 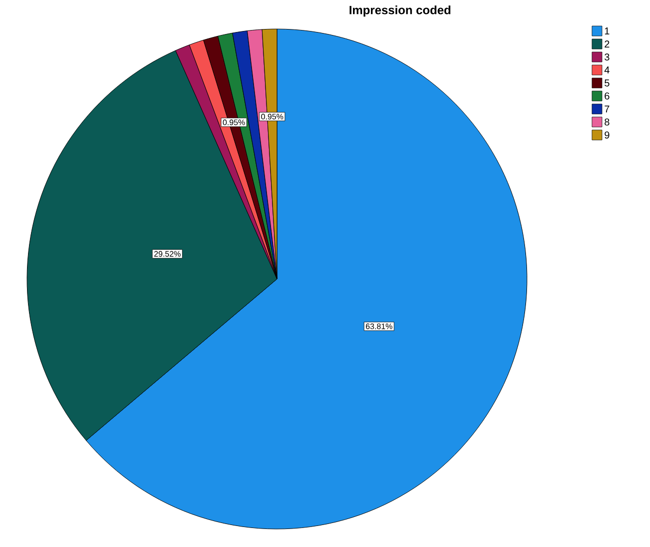 What do you see at coordinates (607, 122) in the screenshot?
I see `legend-label: 8` at bounding box center [607, 122].